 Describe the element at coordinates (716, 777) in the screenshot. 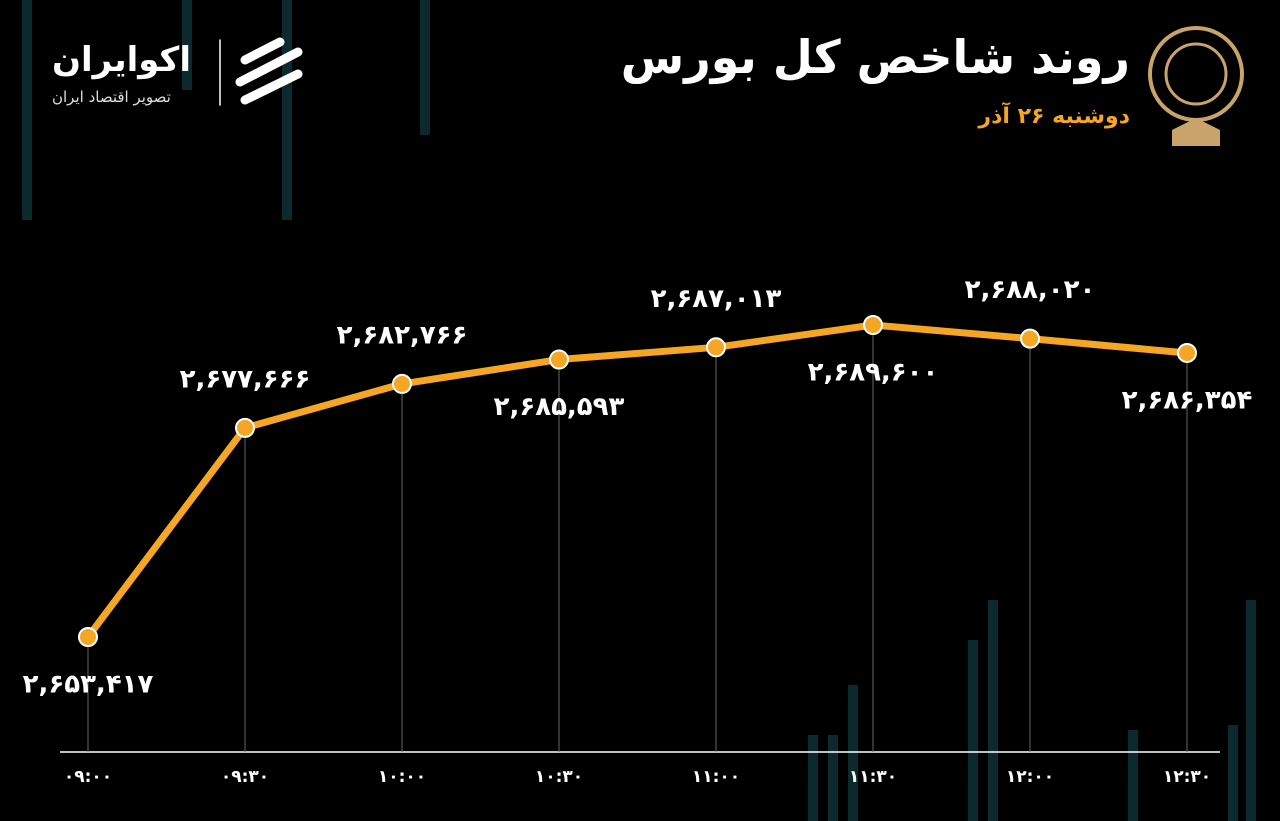

I see `x-tick-label: ۱۱:۰۰` at that location.